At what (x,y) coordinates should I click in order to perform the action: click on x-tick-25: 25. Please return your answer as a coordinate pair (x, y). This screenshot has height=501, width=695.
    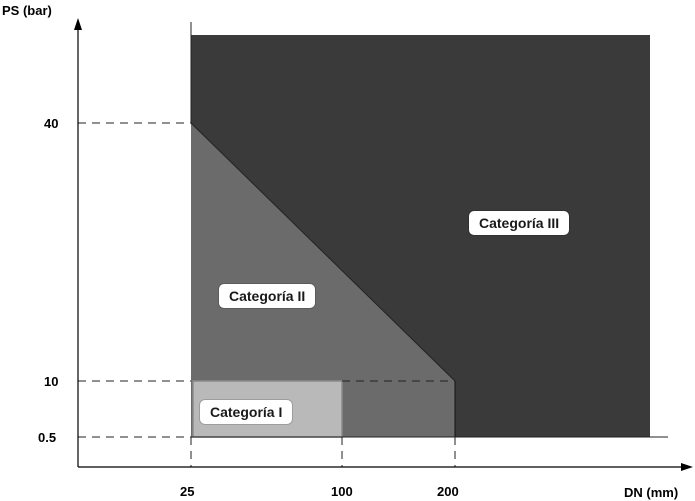
    Looking at the image, I should click on (187, 491).